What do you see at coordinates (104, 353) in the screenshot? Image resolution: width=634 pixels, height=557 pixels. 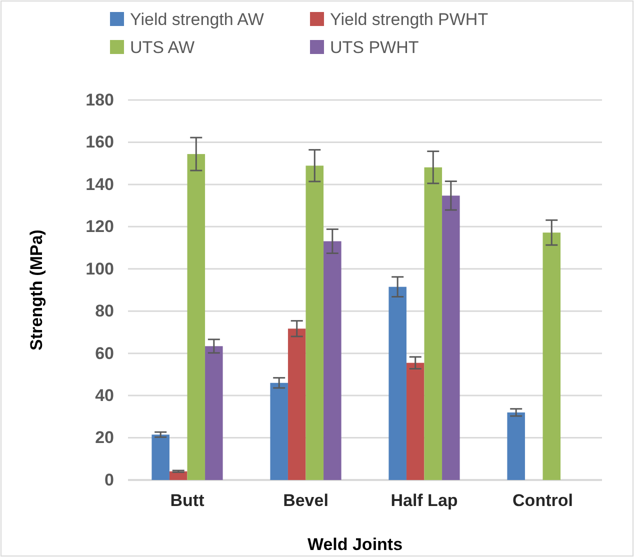 I see `y-tick-label: 60` at bounding box center [104, 353].